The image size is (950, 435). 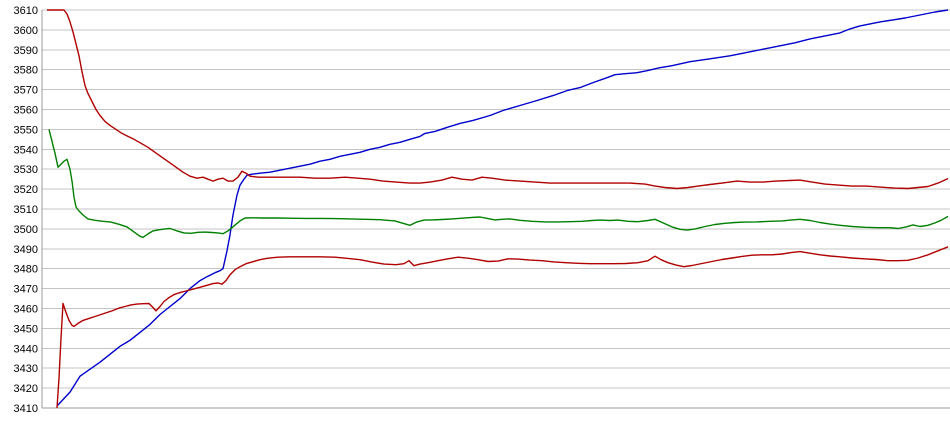 What do you see at coordinates (26, 11) in the screenshot?
I see `y-axis-tick-label: 3610` at bounding box center [26, 11].